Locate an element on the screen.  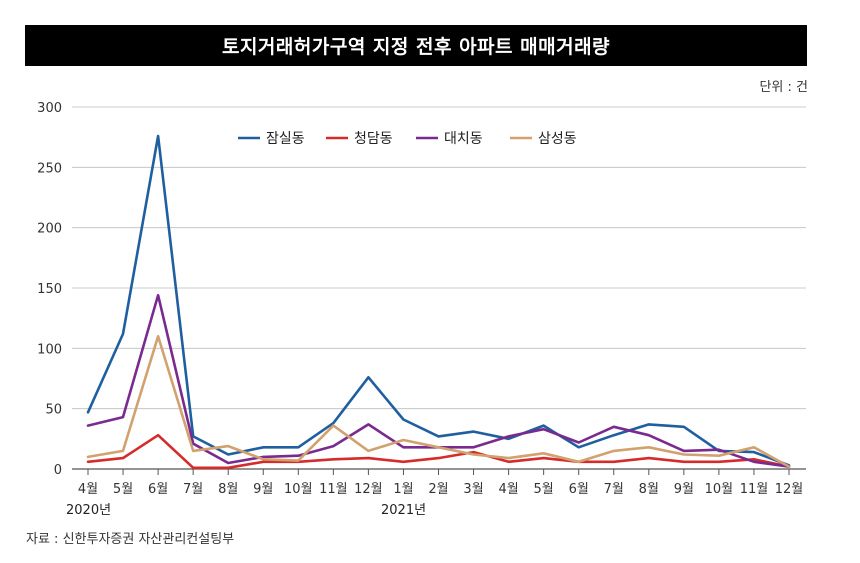
unit-label: 단위 : 건 is located at coordinates (783, 87).